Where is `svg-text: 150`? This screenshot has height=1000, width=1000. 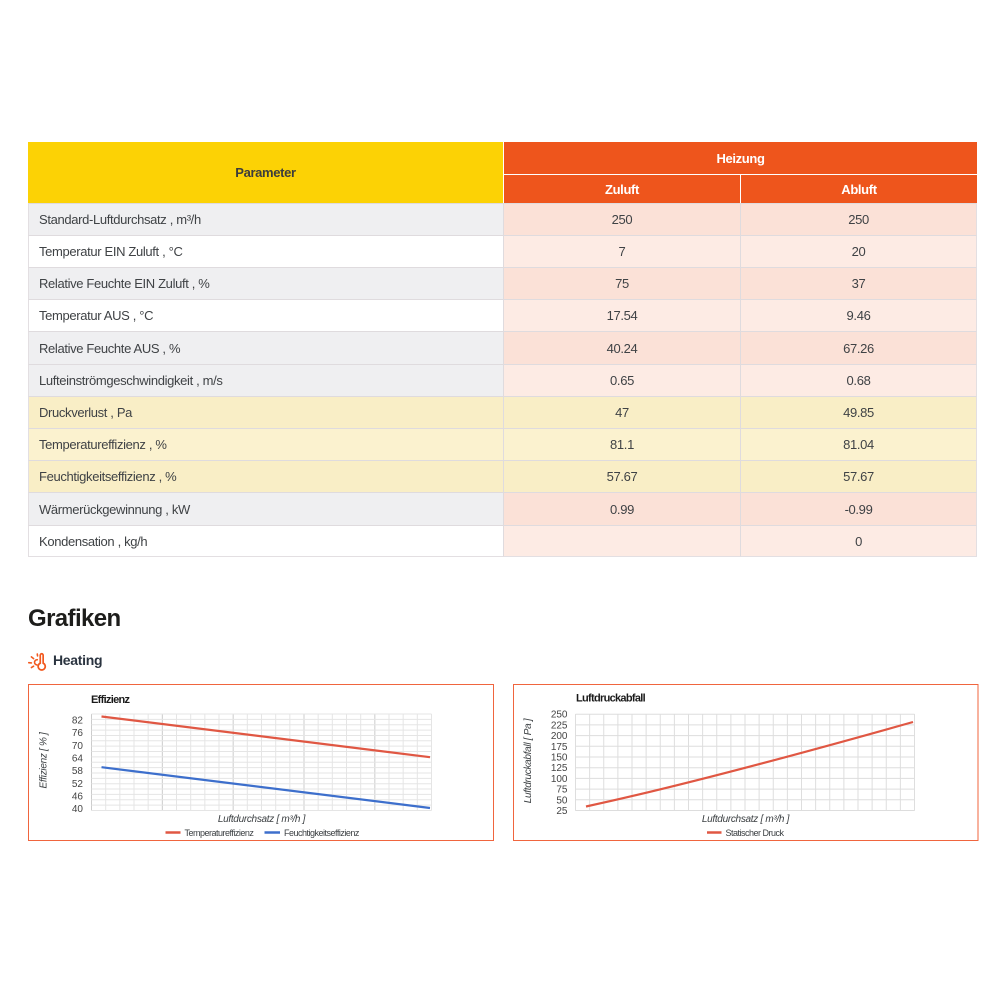
svg-text: 150 is located at coordinates (559, 758).